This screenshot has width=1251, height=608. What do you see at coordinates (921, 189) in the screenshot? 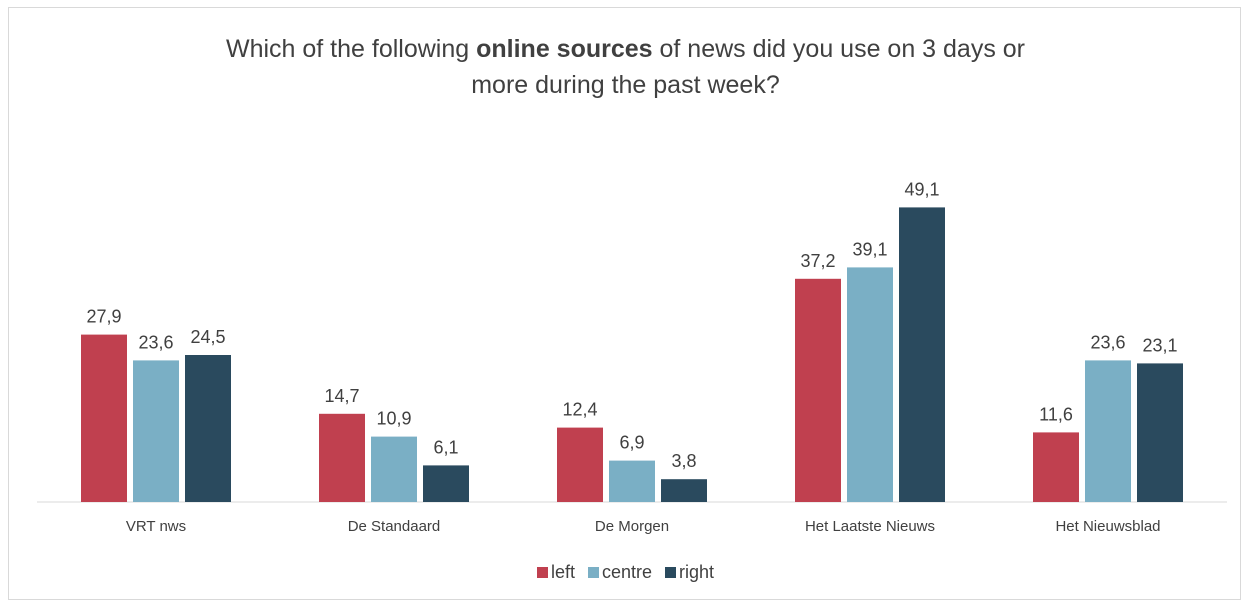
I see `data-label-right-3: 49,1` at bounding box center [921, 189].